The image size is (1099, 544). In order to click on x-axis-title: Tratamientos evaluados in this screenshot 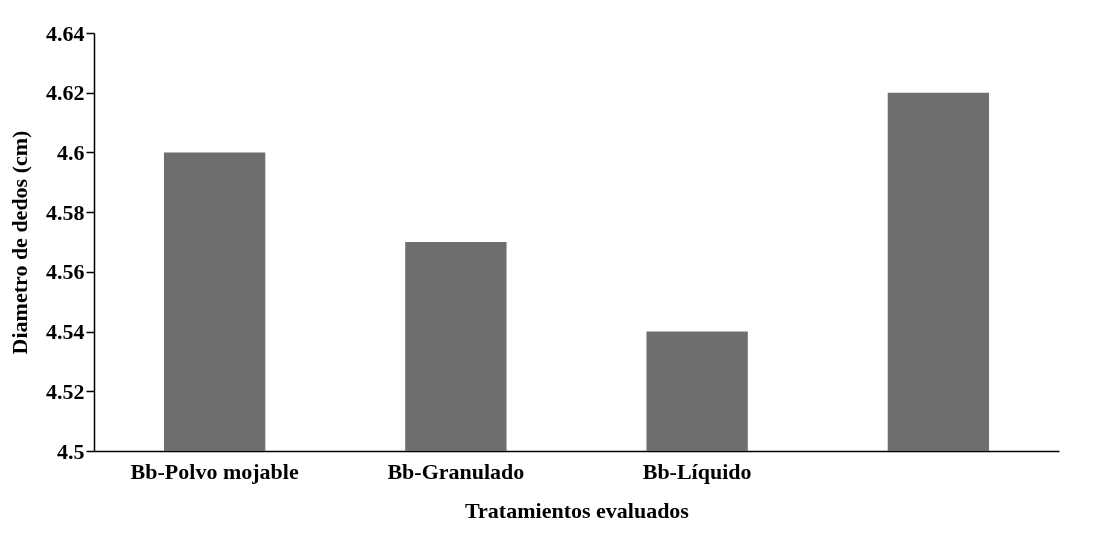, I will do `click(577, 510)`.